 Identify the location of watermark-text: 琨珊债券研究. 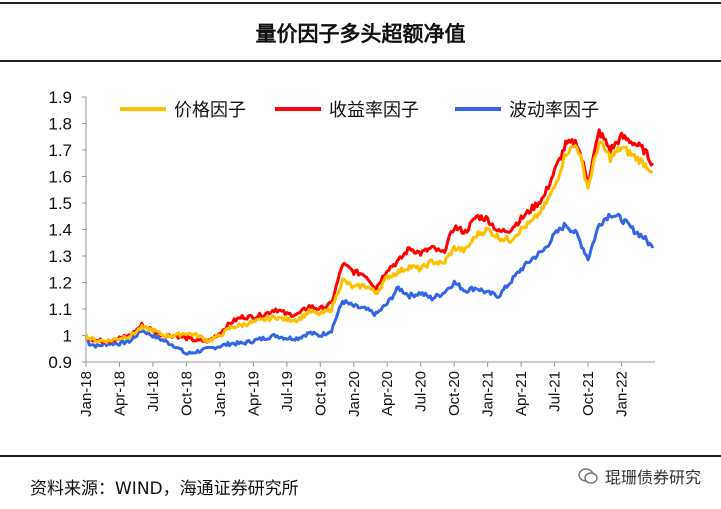
(652, 477).